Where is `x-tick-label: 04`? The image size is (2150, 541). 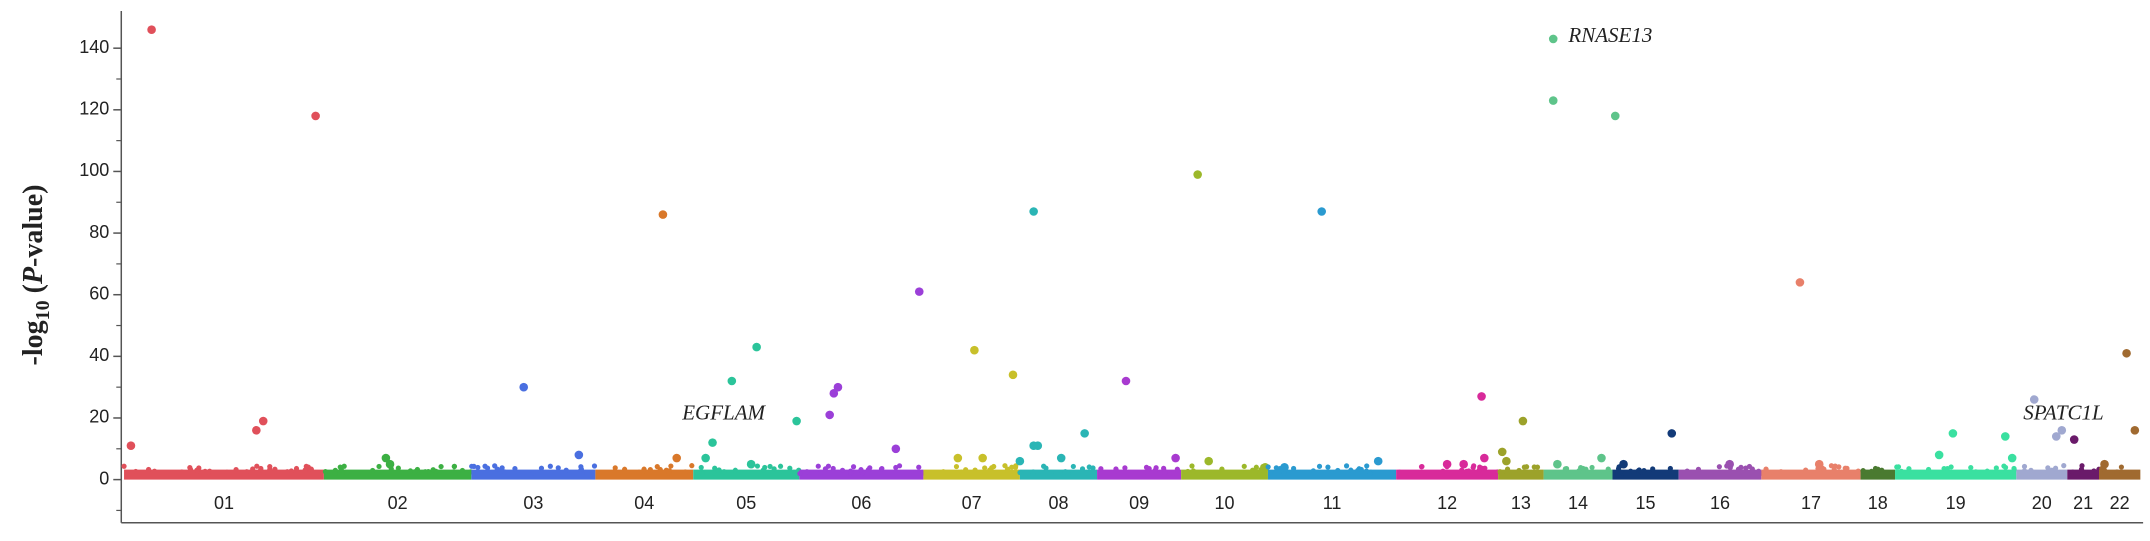 x-tick-label: 04 is located at coordinates (644, 503).